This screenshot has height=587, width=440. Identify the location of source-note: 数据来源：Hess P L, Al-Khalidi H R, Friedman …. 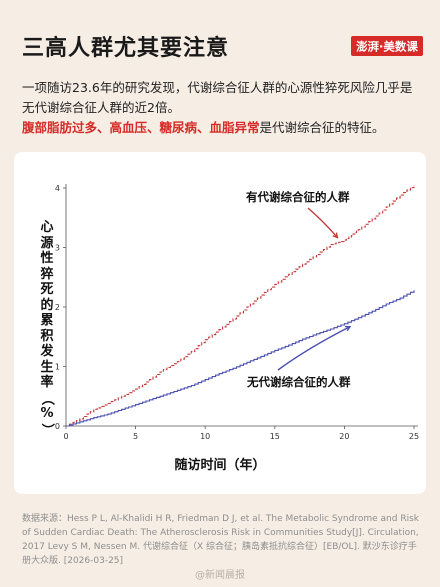
(220, 540).